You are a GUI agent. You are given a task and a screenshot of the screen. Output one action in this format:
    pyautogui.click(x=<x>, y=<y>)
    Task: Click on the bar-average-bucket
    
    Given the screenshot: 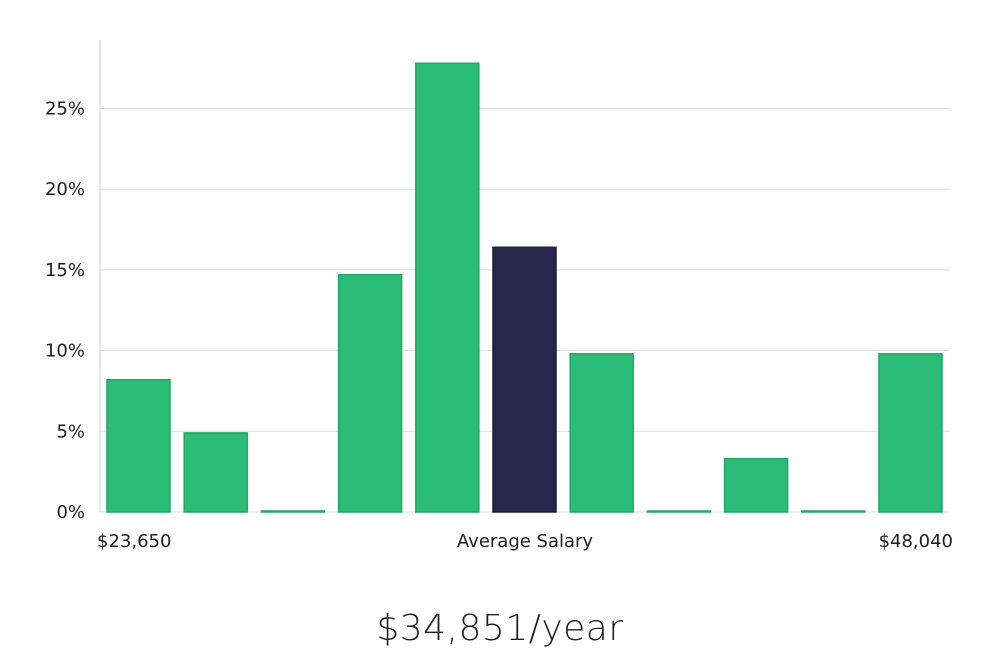 What is the action you would take?
    pyautogui.click(x=524, y=379)
    